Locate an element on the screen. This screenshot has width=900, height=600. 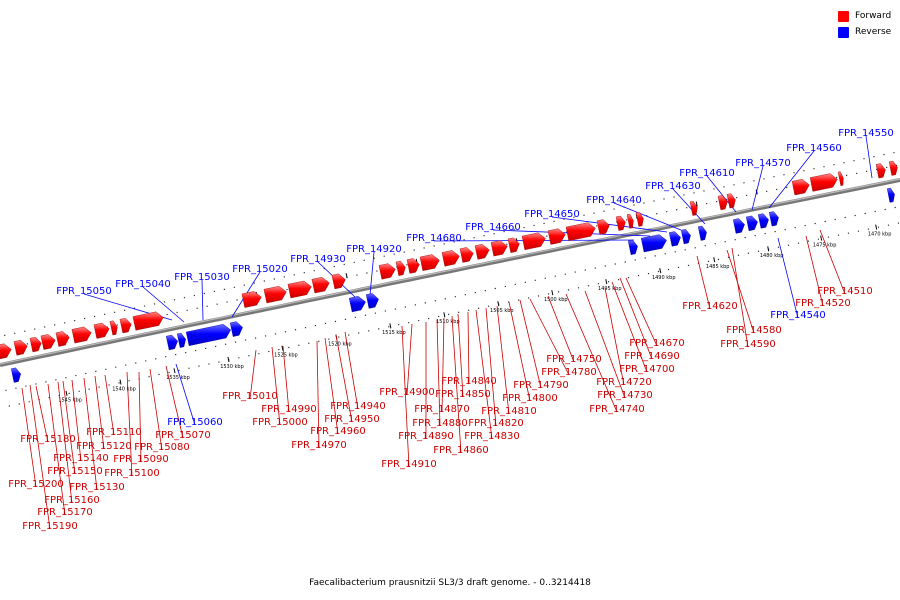
forward-gene-label: FPR_14880 is located at coordinates (440, 423).